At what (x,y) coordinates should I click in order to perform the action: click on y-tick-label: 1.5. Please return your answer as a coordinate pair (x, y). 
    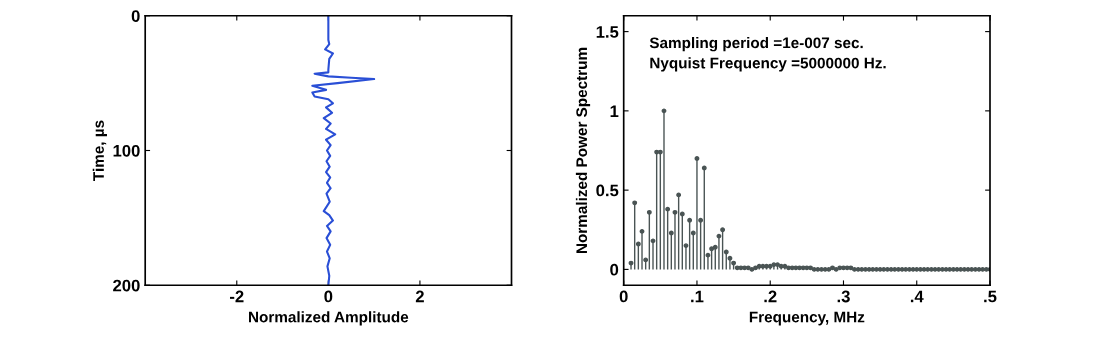
    Looking at the image, I should click on (607, 32).